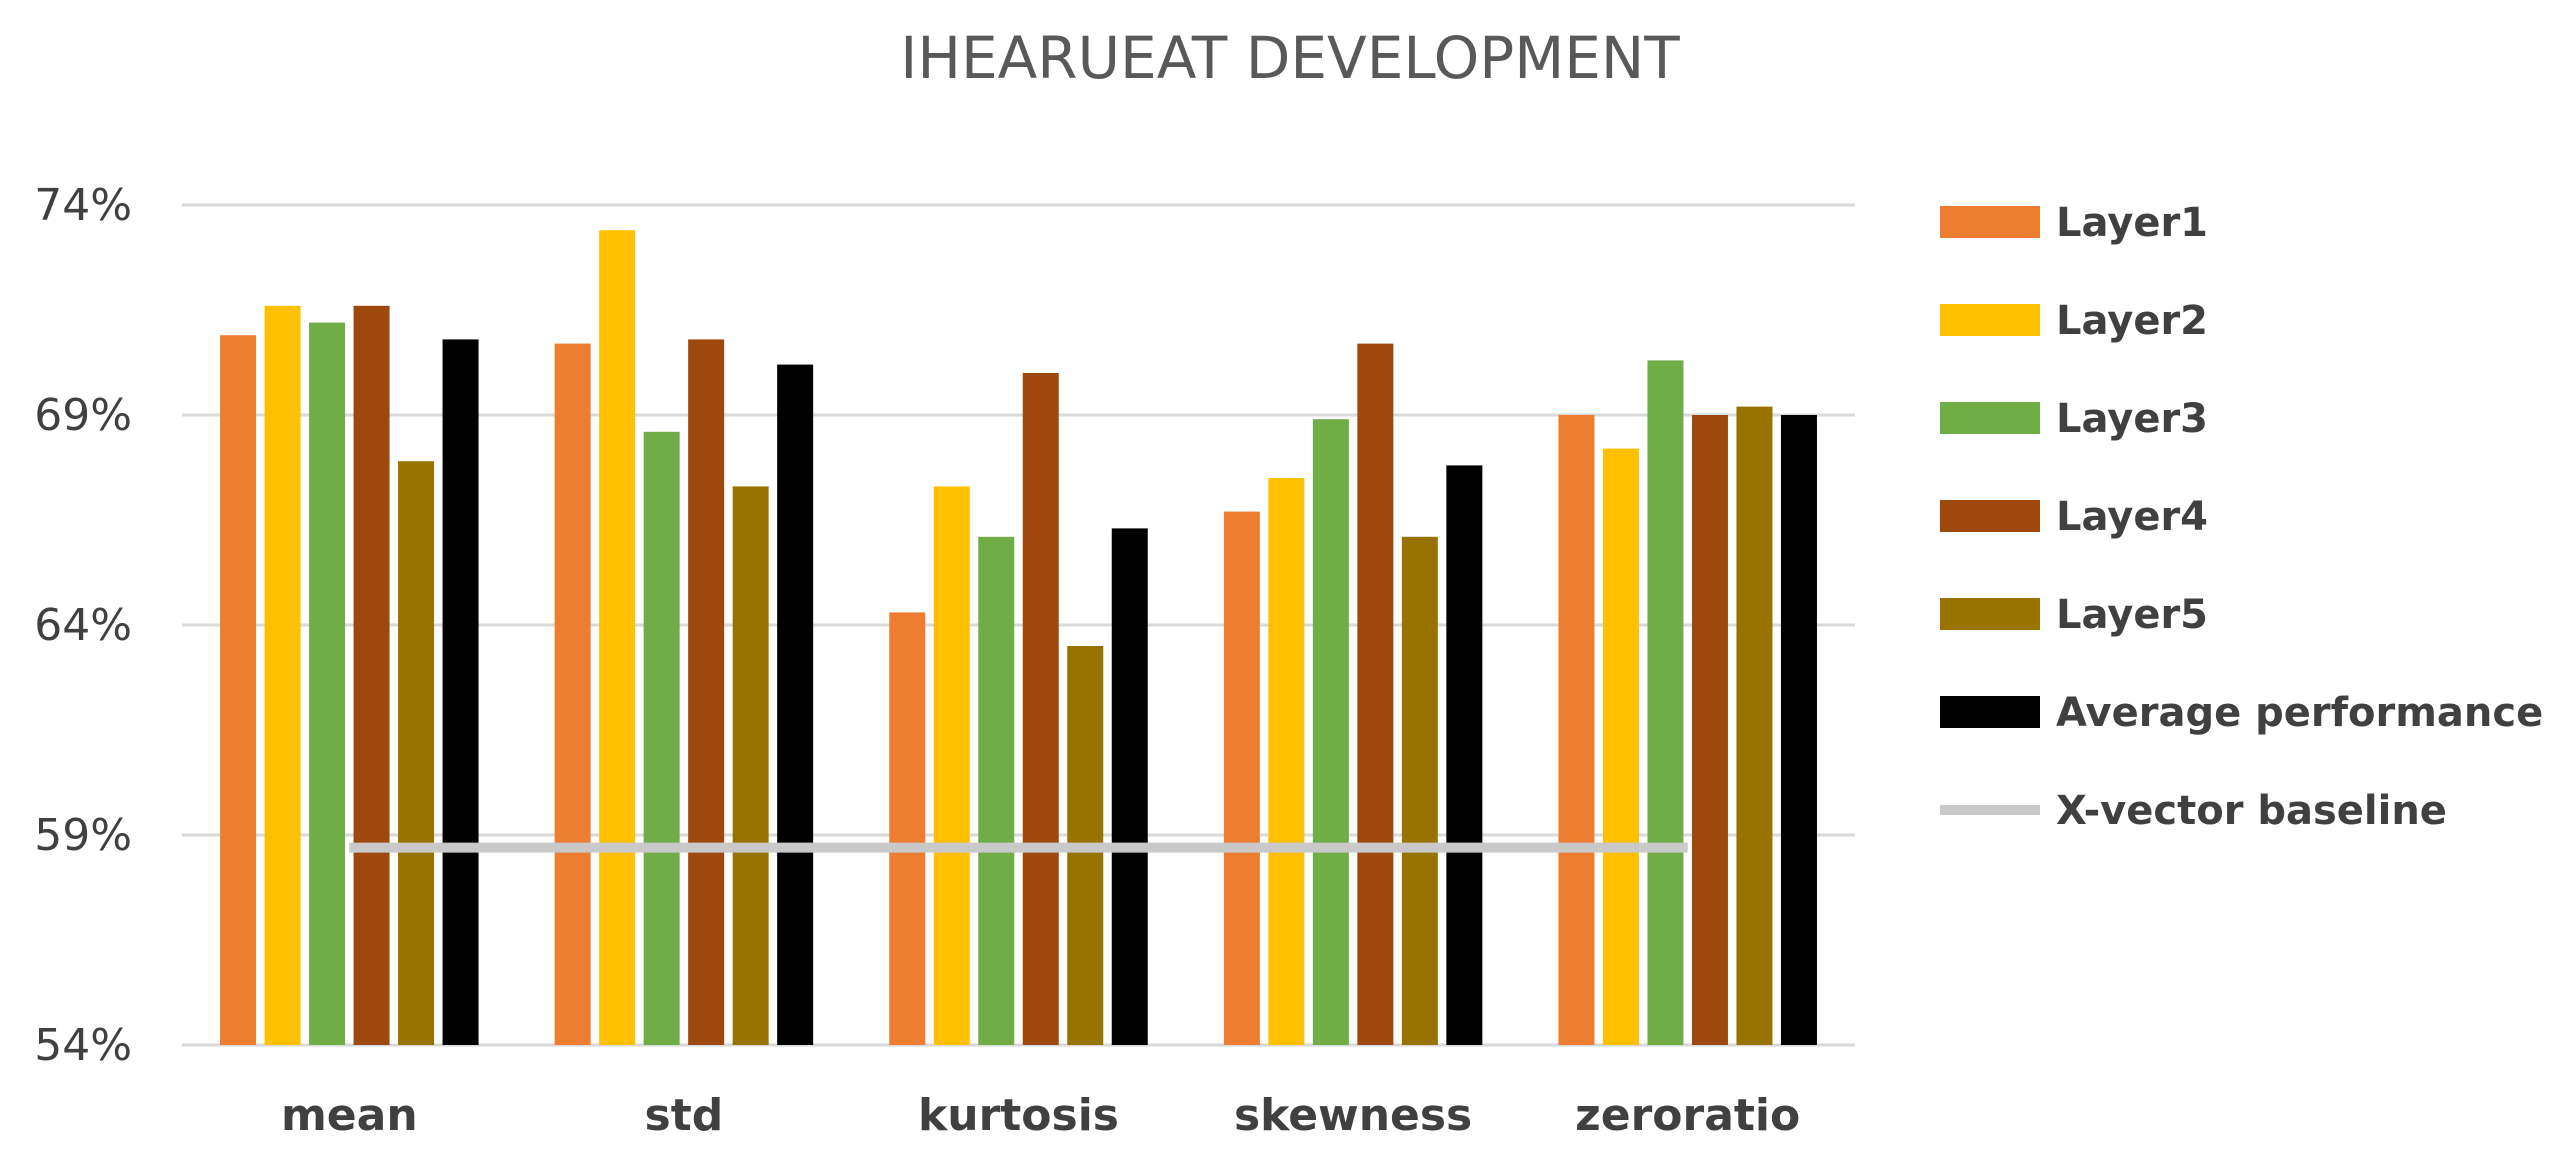  What do you see at coordinates (706, 692) in the screenshot?
I see `bar-layer4-std` at bounding box center [706, 692].